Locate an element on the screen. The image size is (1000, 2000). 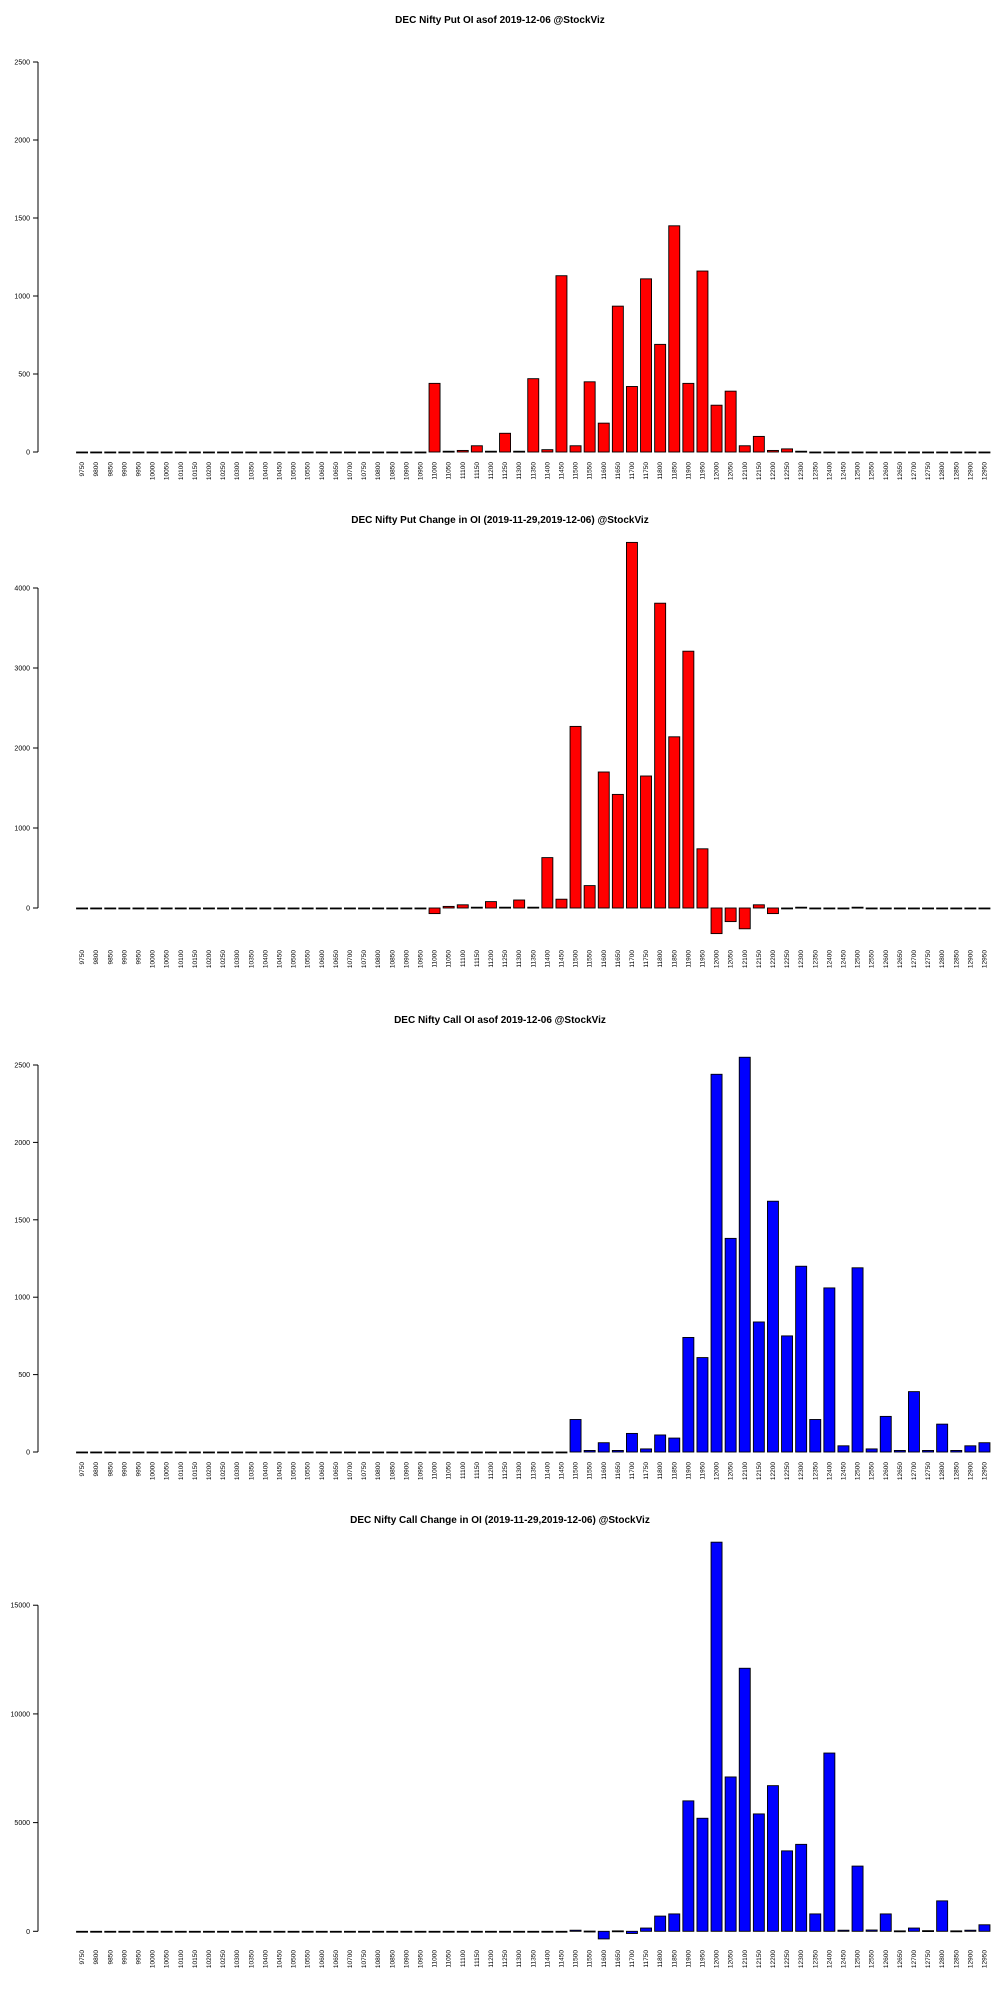
x-tick-label: 11850 is located at coordinates (674, 1471).